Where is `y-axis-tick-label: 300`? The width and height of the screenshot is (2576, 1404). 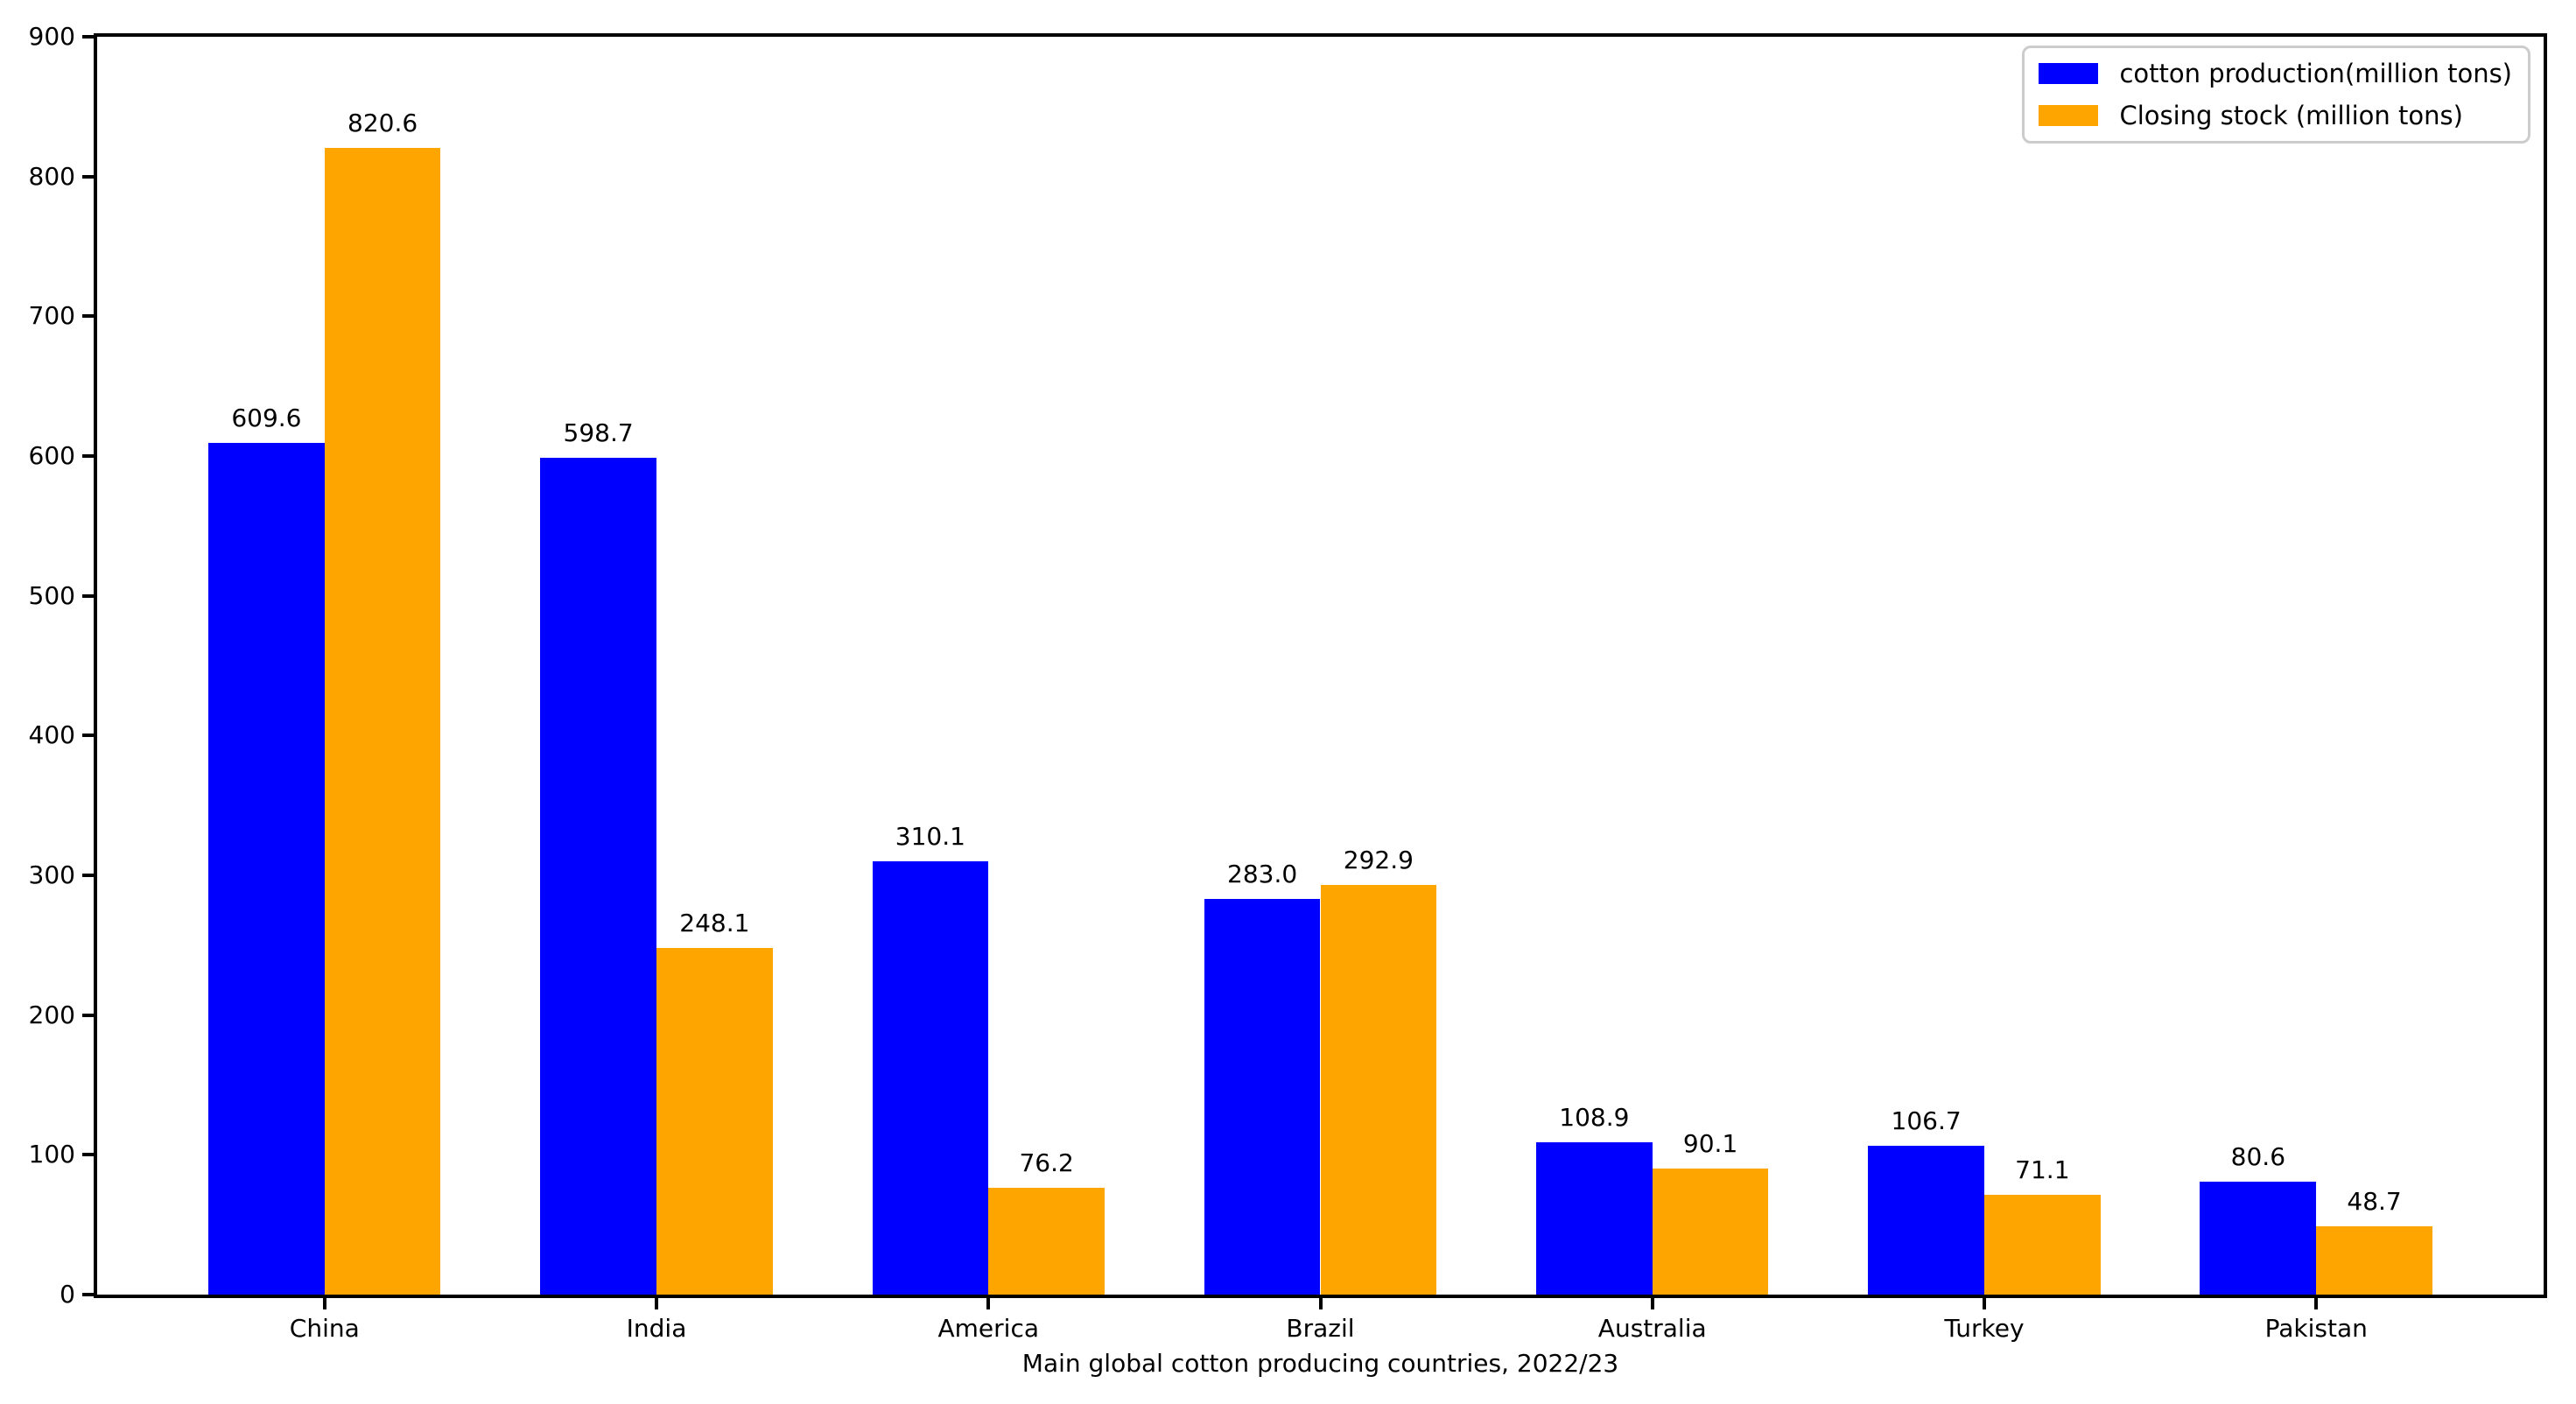 y-axis-tick-label: 300 is located at coordinates (51, 875).